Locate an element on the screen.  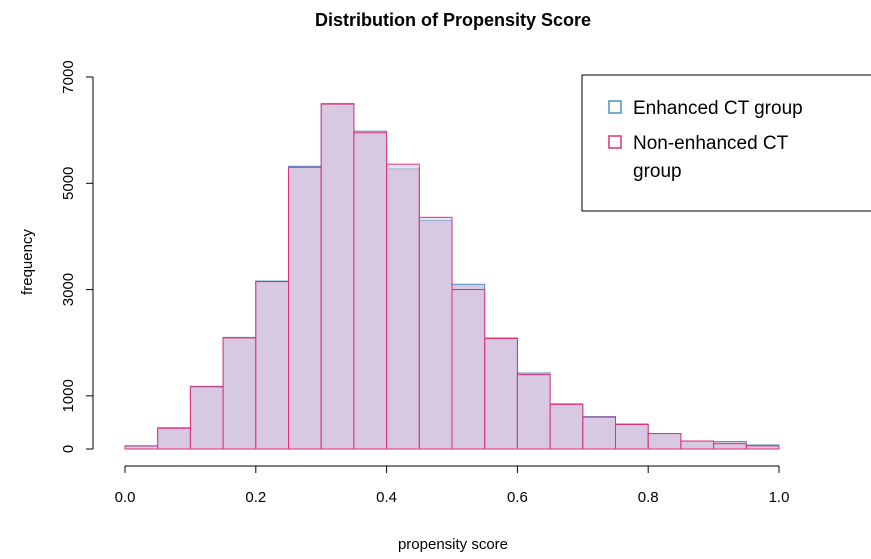
y-ticks: 0 1000 3000 5000 7000 is located at coordinates (76, 256).